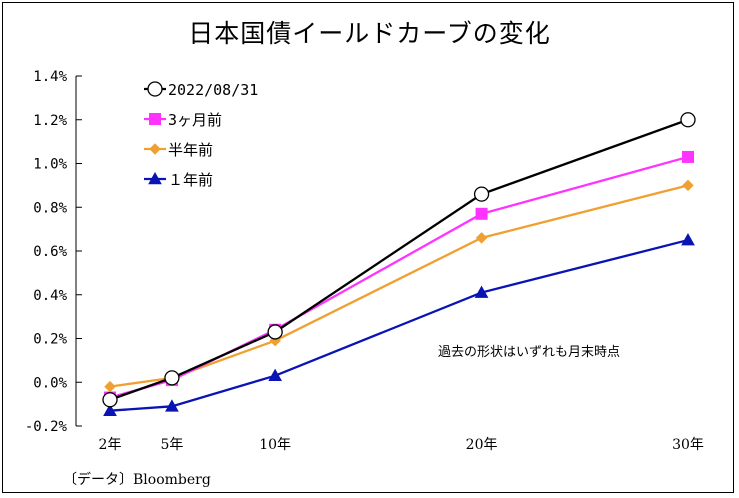 This screenshot has width=739, height=498. Describe the element at coordinates (50, 208) in the screenshot. I see `y-tick-label: 0.8%` at that location.